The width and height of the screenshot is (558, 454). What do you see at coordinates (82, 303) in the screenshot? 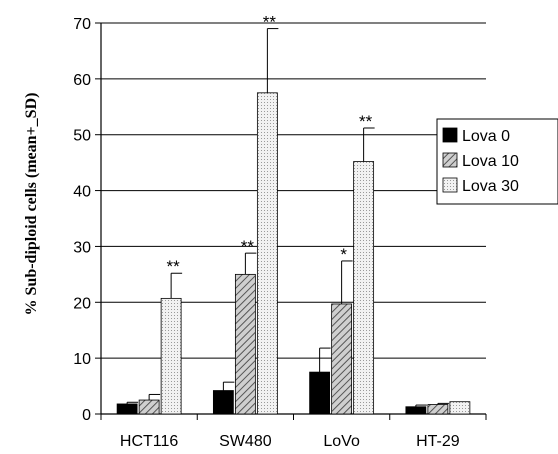
I see `y-tick-label: 20` at bounding box center [82, 303].